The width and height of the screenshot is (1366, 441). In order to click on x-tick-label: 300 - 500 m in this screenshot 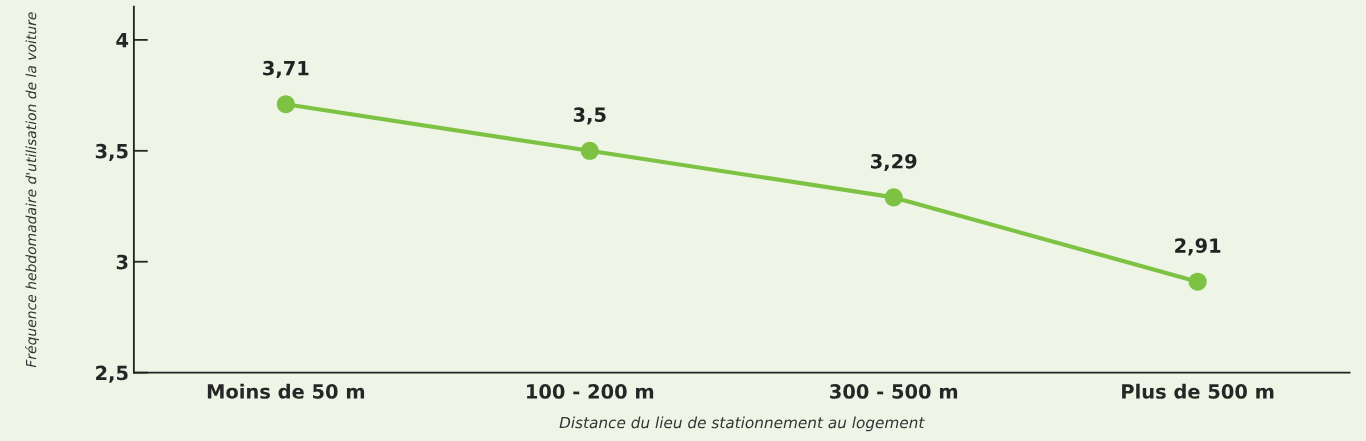, I will do `click(894, 391)`.